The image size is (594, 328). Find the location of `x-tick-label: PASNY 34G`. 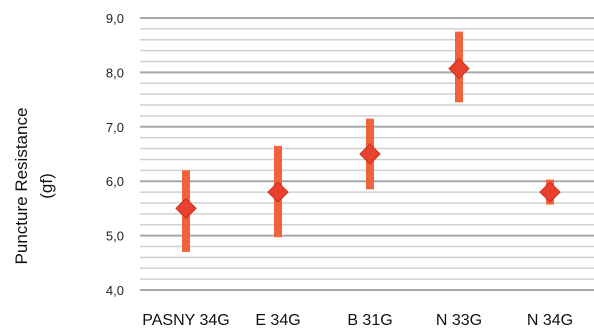

x-tick-label: PASNY 34G is located at coordinates (185, 320).